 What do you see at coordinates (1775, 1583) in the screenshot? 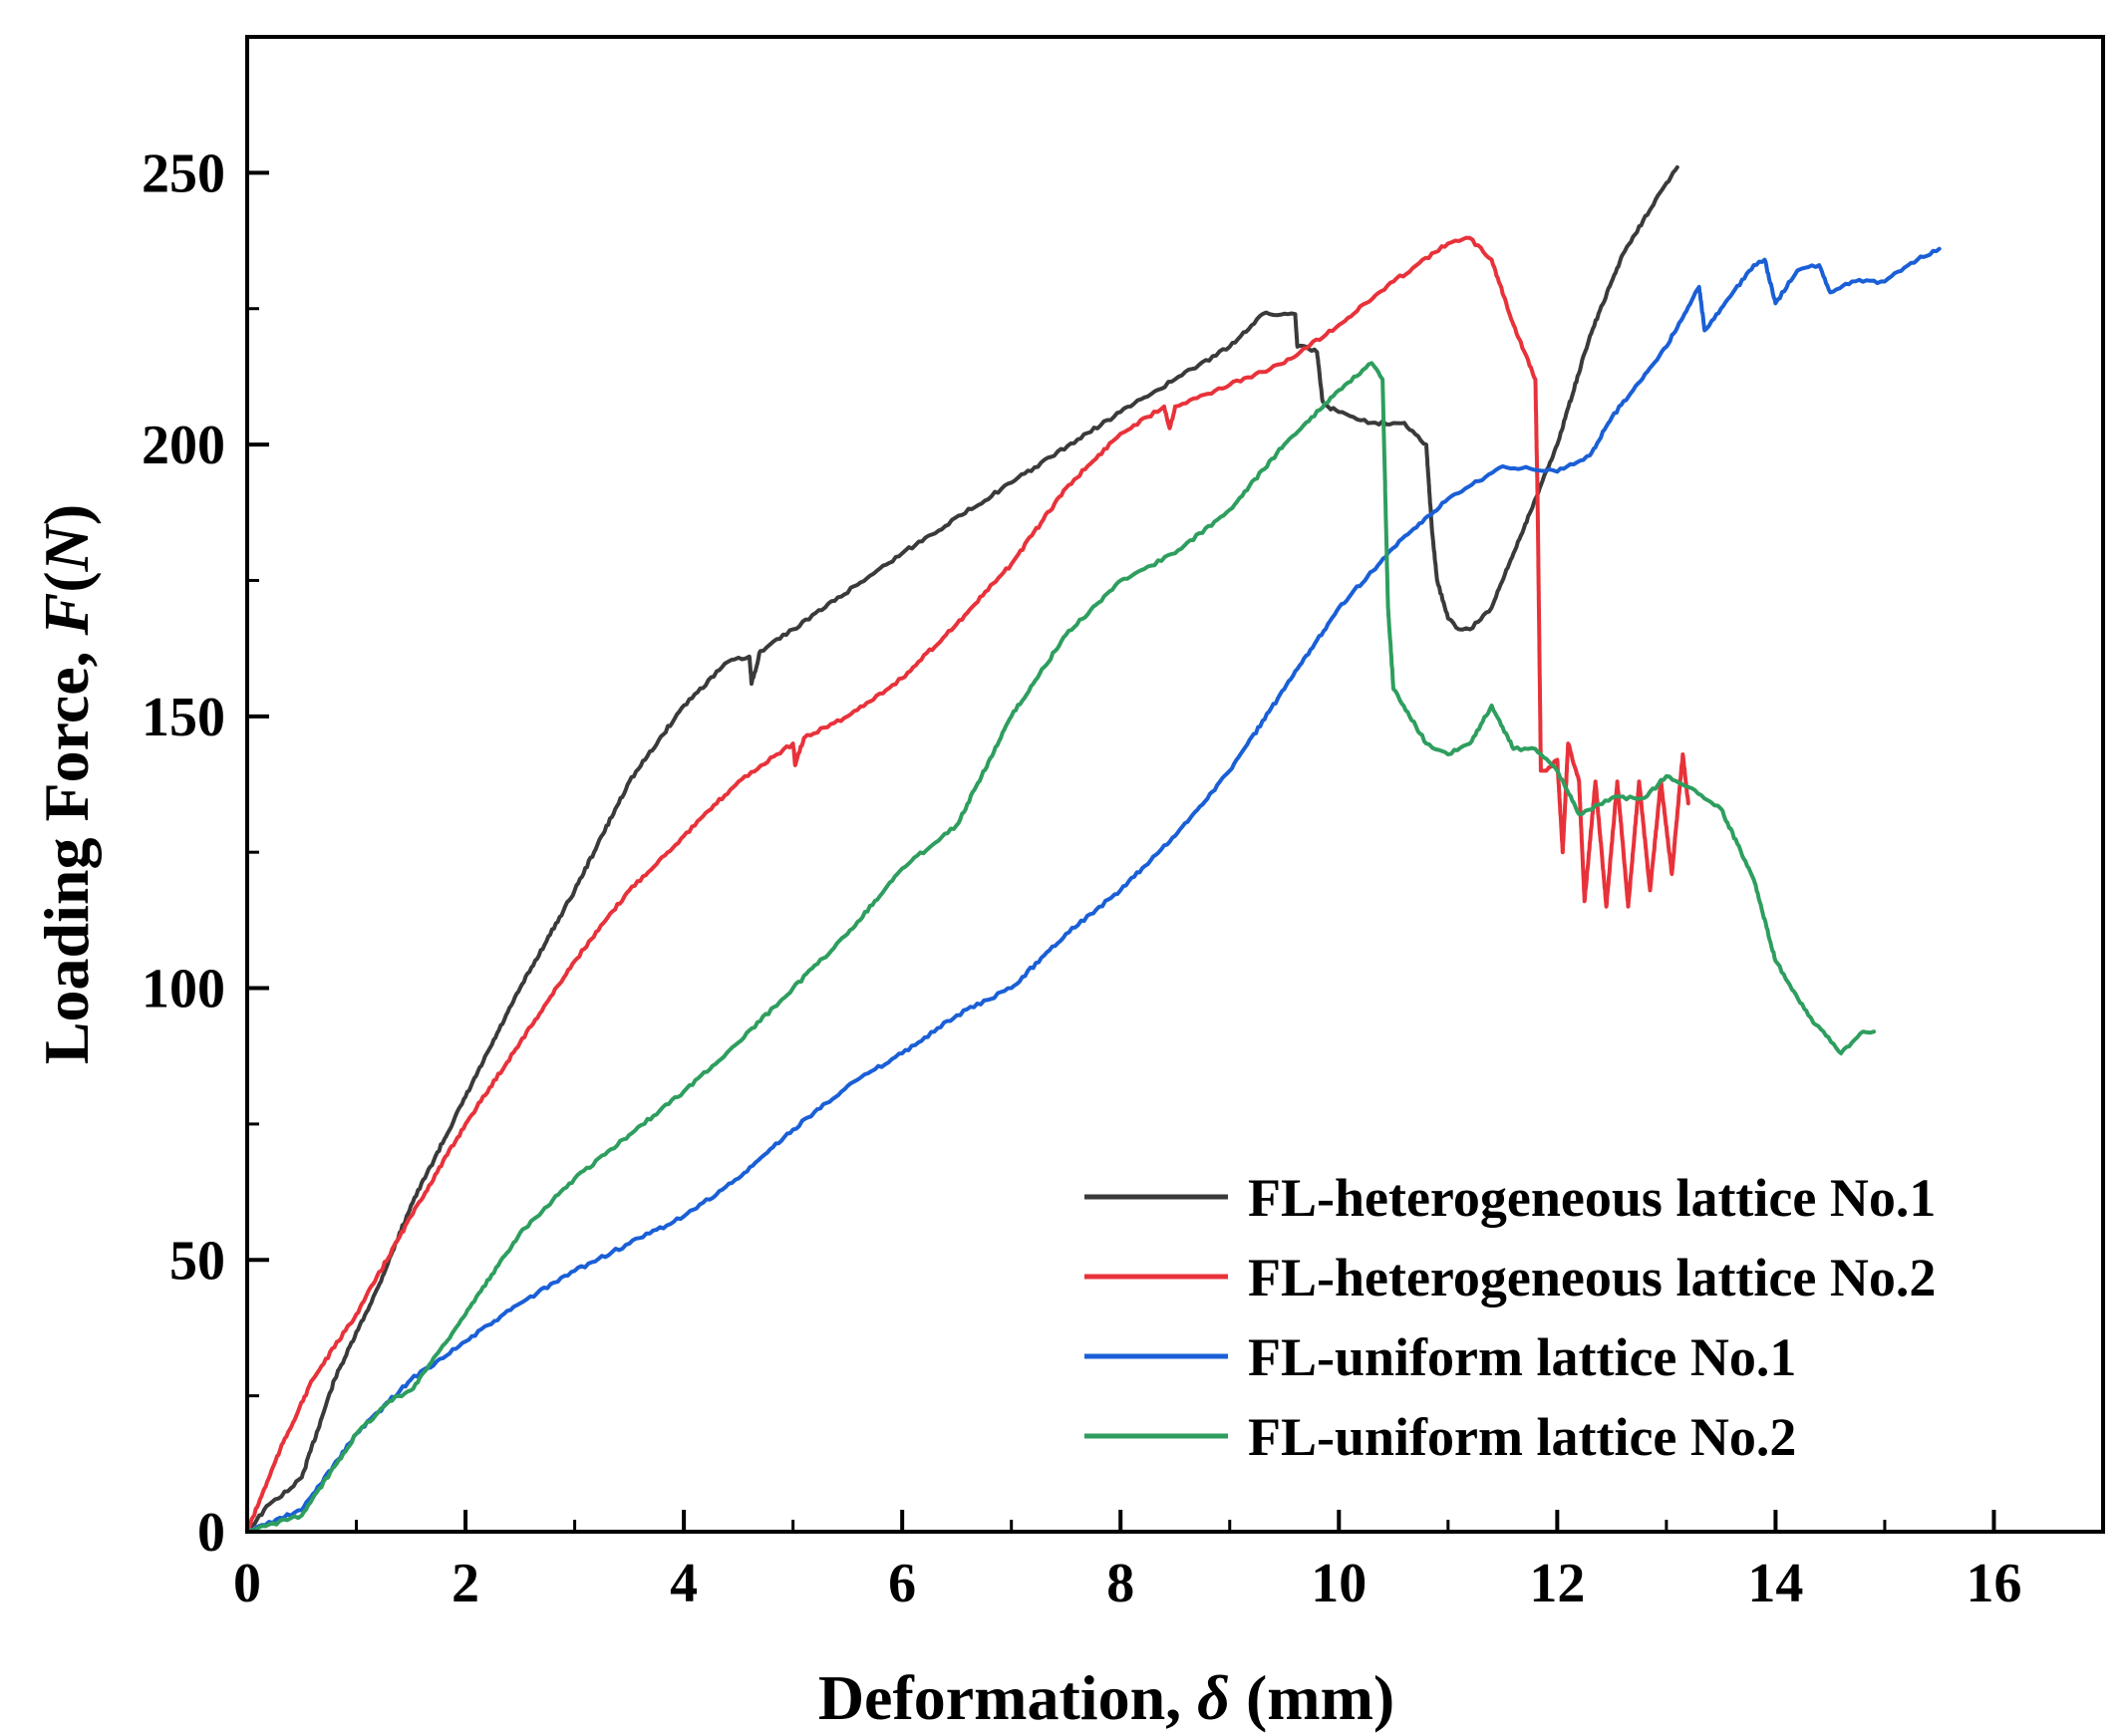
I see `x-tick-label: 14` at bounding box center [1775, 1583].